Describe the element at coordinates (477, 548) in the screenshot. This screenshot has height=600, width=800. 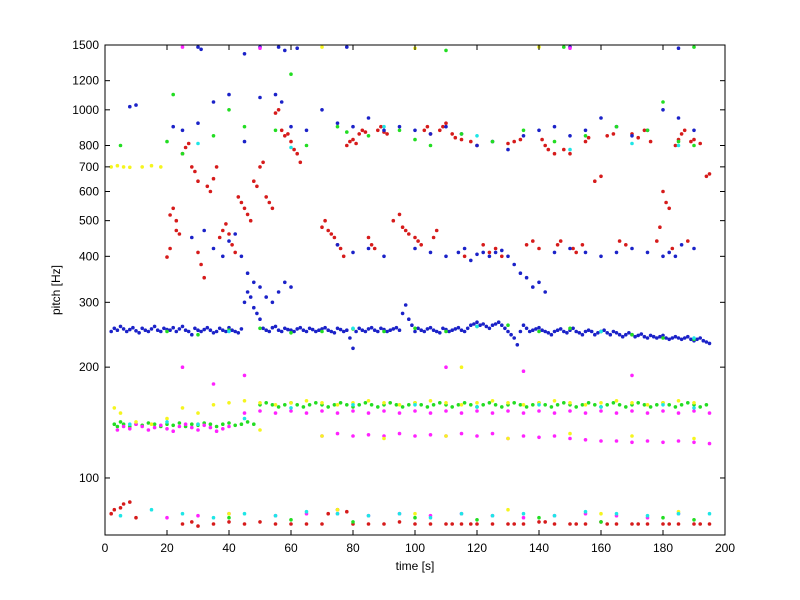
I see `x-tick-label: 120` at that location.